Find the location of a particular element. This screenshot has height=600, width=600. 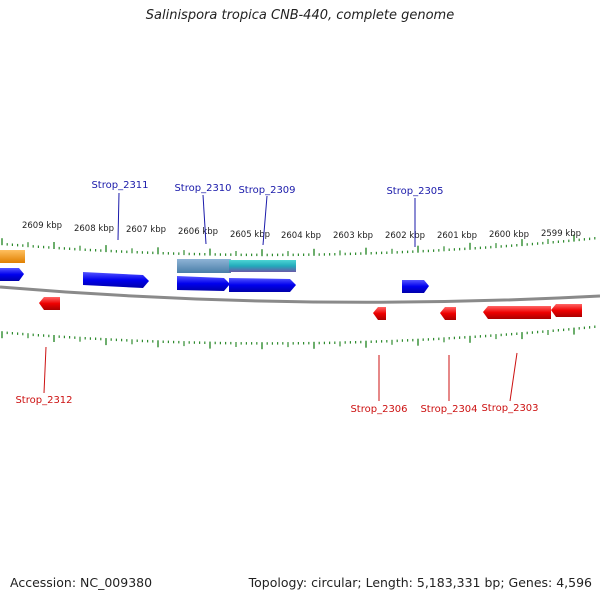

gene-label-strop-2305: Strop_2305 is located at coordinates (414, 191).